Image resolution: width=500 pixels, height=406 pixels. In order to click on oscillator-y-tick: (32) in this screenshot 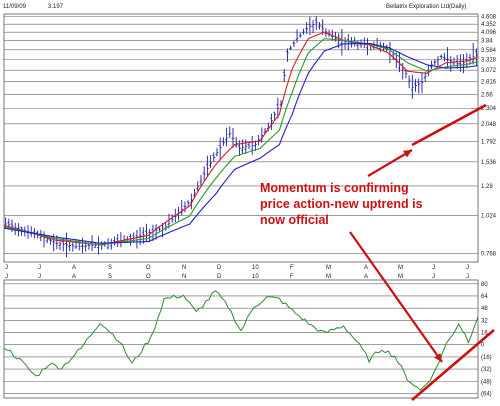, I will do `click(486, 370)`.